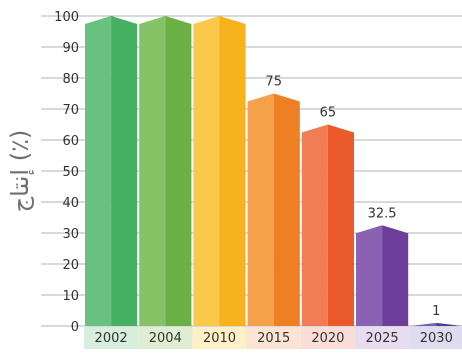 This screenshot has height=359, width=462. I want to click on bar-face-right-2030, so click(449, 324).